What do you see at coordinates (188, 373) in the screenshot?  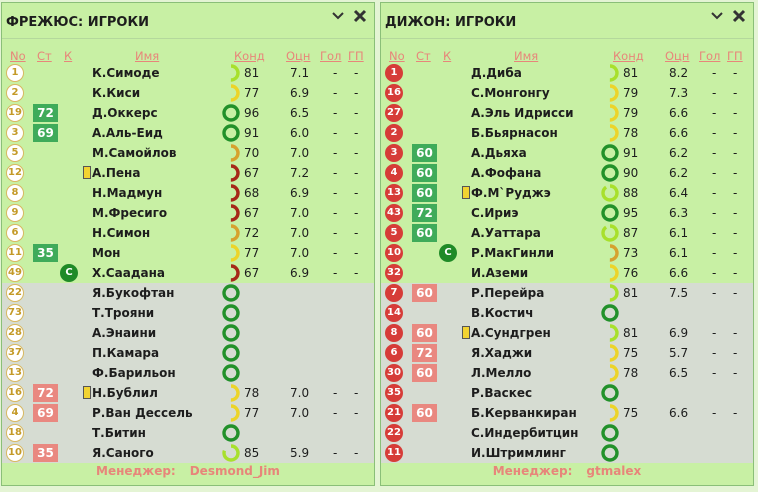 I see `player-row: 13 Ф.Барильон` at bounding box center [188, 373].